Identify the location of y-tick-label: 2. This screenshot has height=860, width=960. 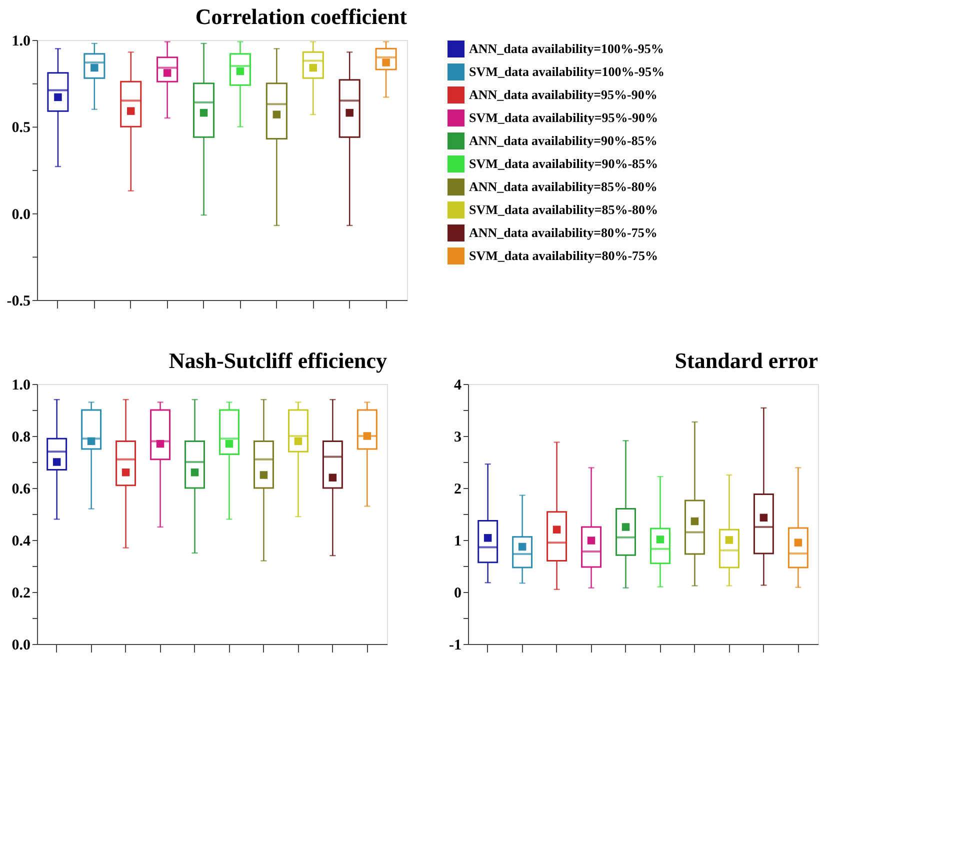
(458, 490).